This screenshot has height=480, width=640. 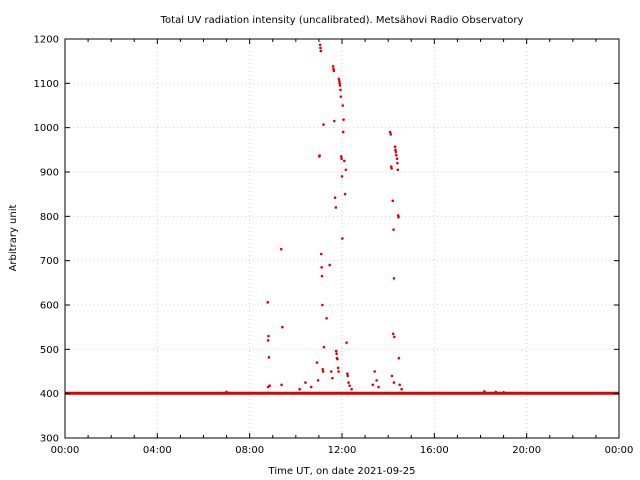 What do you see at coordinates (619, 450) in the screenshot?
I see `x-tick-label: 00:00` at bounding box center [619, 450].